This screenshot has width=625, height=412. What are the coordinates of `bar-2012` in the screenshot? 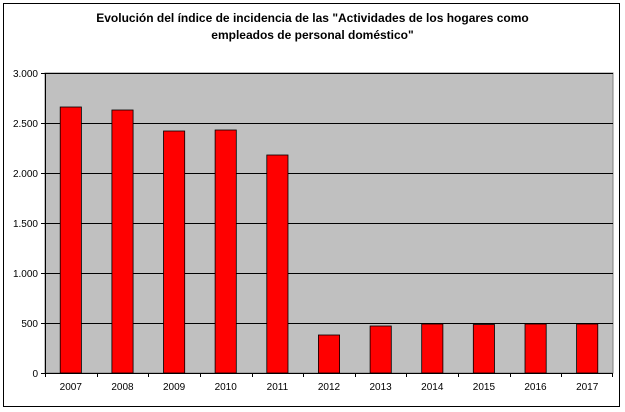 It's located at (328, 354).